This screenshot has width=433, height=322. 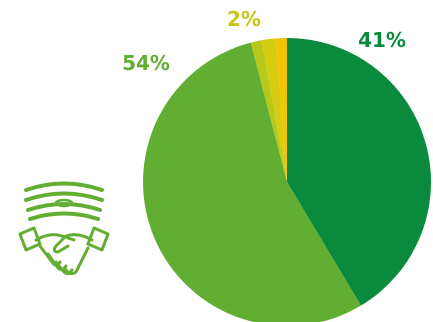 I want to click on data-label-41: 41%, so click(x=382, y=40).